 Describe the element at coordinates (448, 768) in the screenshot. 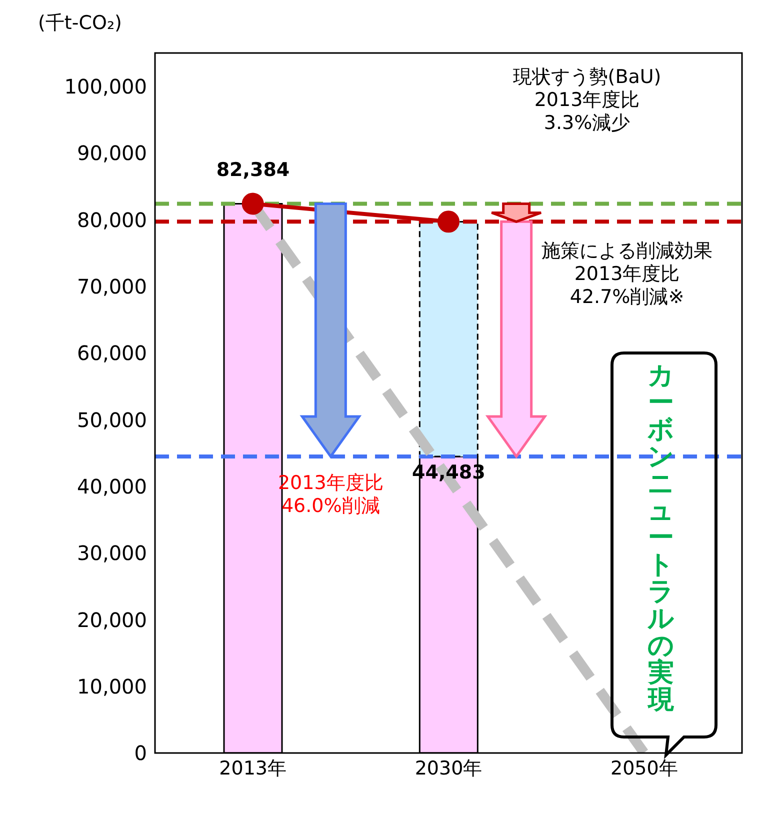

I see `x-tick-label: 2030年` at that location.